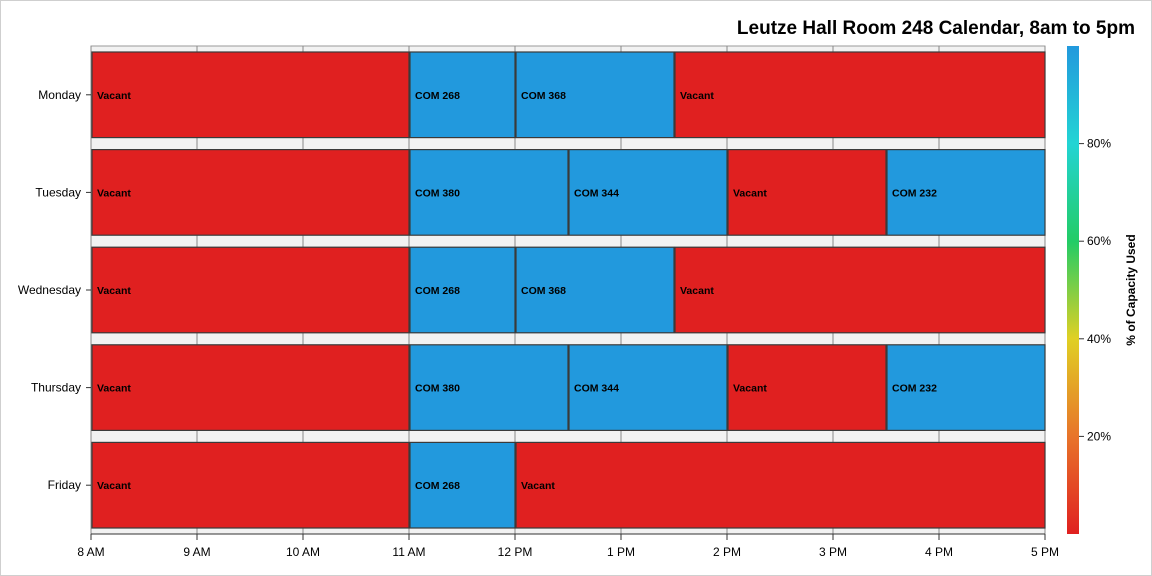 This screenshot has width=1152, height=576. What do you see at coordinates (538, 486) in the screenshot?
I see `bar-label-20: Vacant` at bounding box center [538, 486].